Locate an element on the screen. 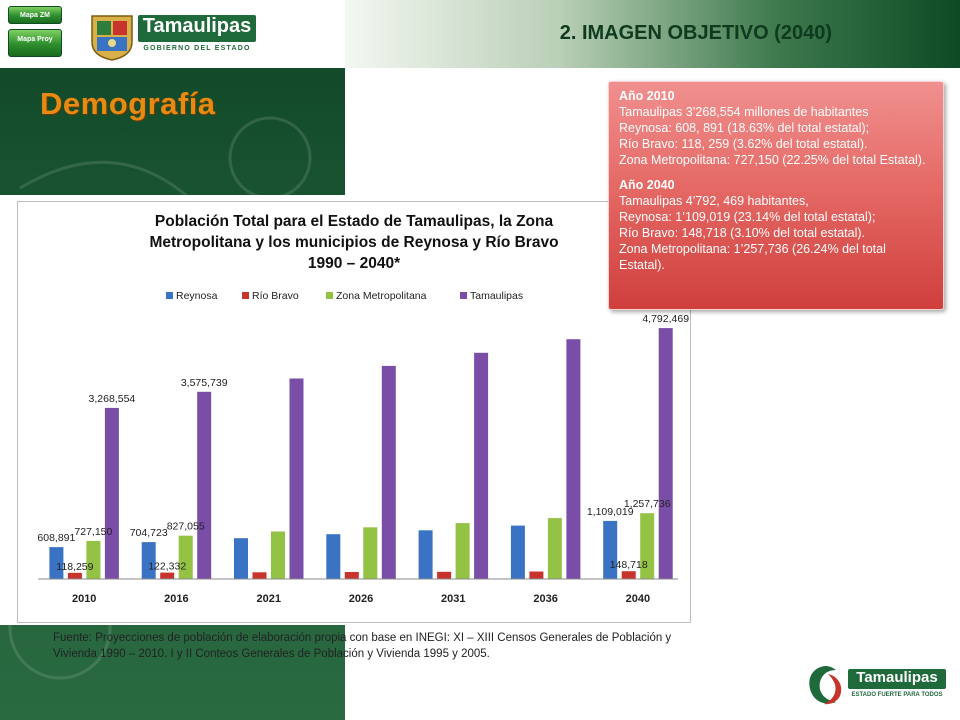 Image resolution: width=960 pixels, height=720 pixels. mapa-zm-button: Mapa ZM is located at coordinates (35, 15).